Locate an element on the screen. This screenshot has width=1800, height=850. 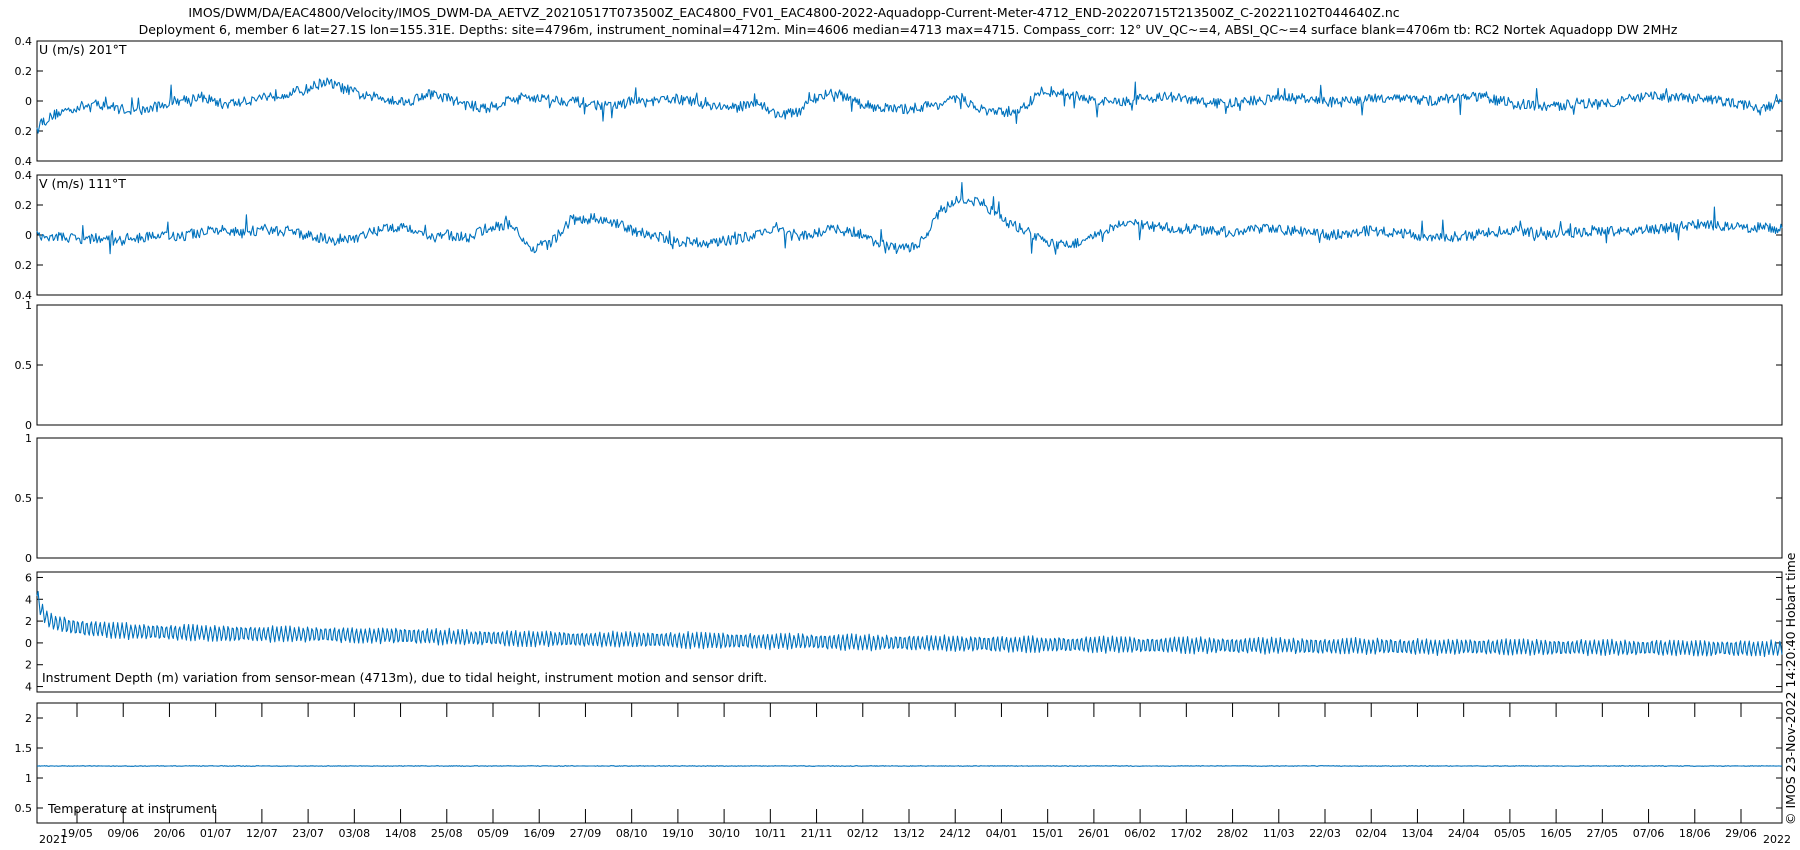
x-tick-label: 09/06 is located at coordinates (123, 833).